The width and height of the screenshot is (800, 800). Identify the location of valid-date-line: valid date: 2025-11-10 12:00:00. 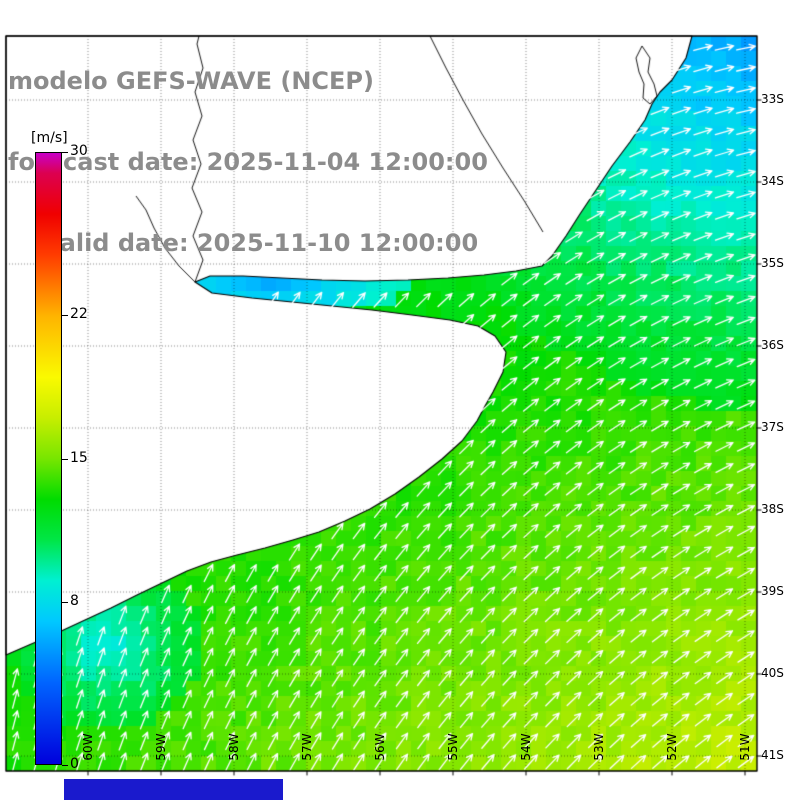
(261, 243).